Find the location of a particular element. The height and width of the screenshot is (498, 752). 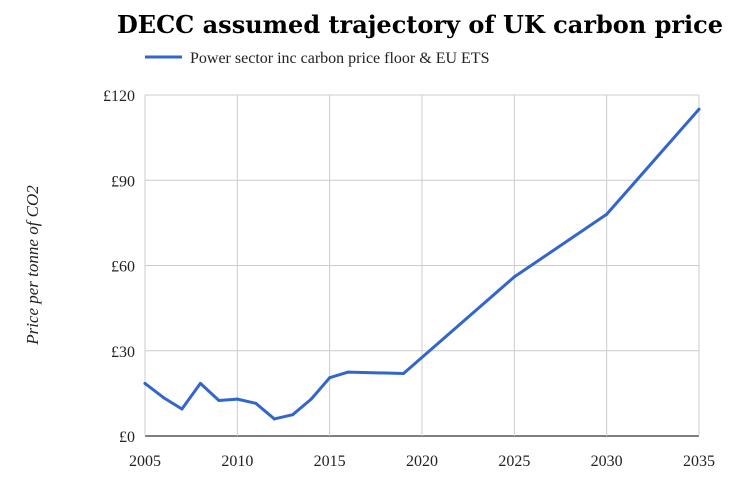

y-tick-label: £30 is located at coordinates (123, 352).